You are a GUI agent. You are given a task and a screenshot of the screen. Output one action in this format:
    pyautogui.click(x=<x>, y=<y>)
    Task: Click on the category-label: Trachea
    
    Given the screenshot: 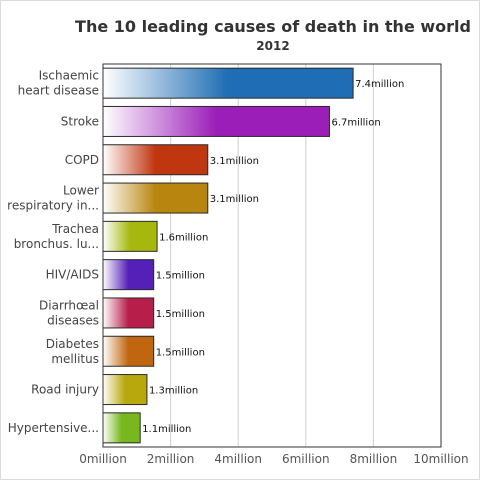 What is the action you would take?
    pyautogui.click(x=75, y=229)
    